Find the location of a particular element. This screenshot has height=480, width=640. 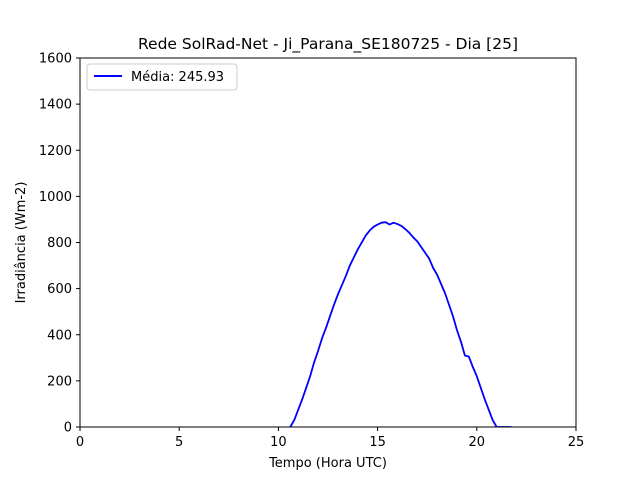

y-axis-ticks: 0 200 400 600 800 1000 1200 1400 1600 is located at coordinates (59, 244).